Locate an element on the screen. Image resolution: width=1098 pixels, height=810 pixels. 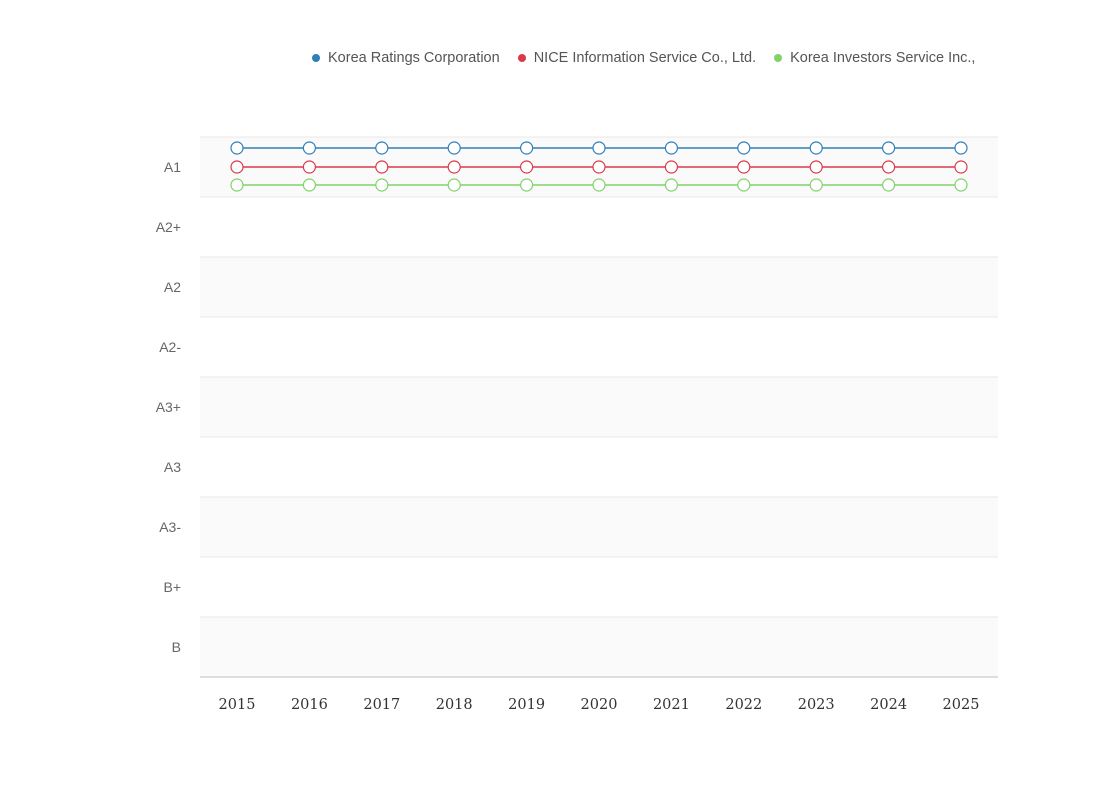
y-tick-label: B is located at coordinates (176, 647).